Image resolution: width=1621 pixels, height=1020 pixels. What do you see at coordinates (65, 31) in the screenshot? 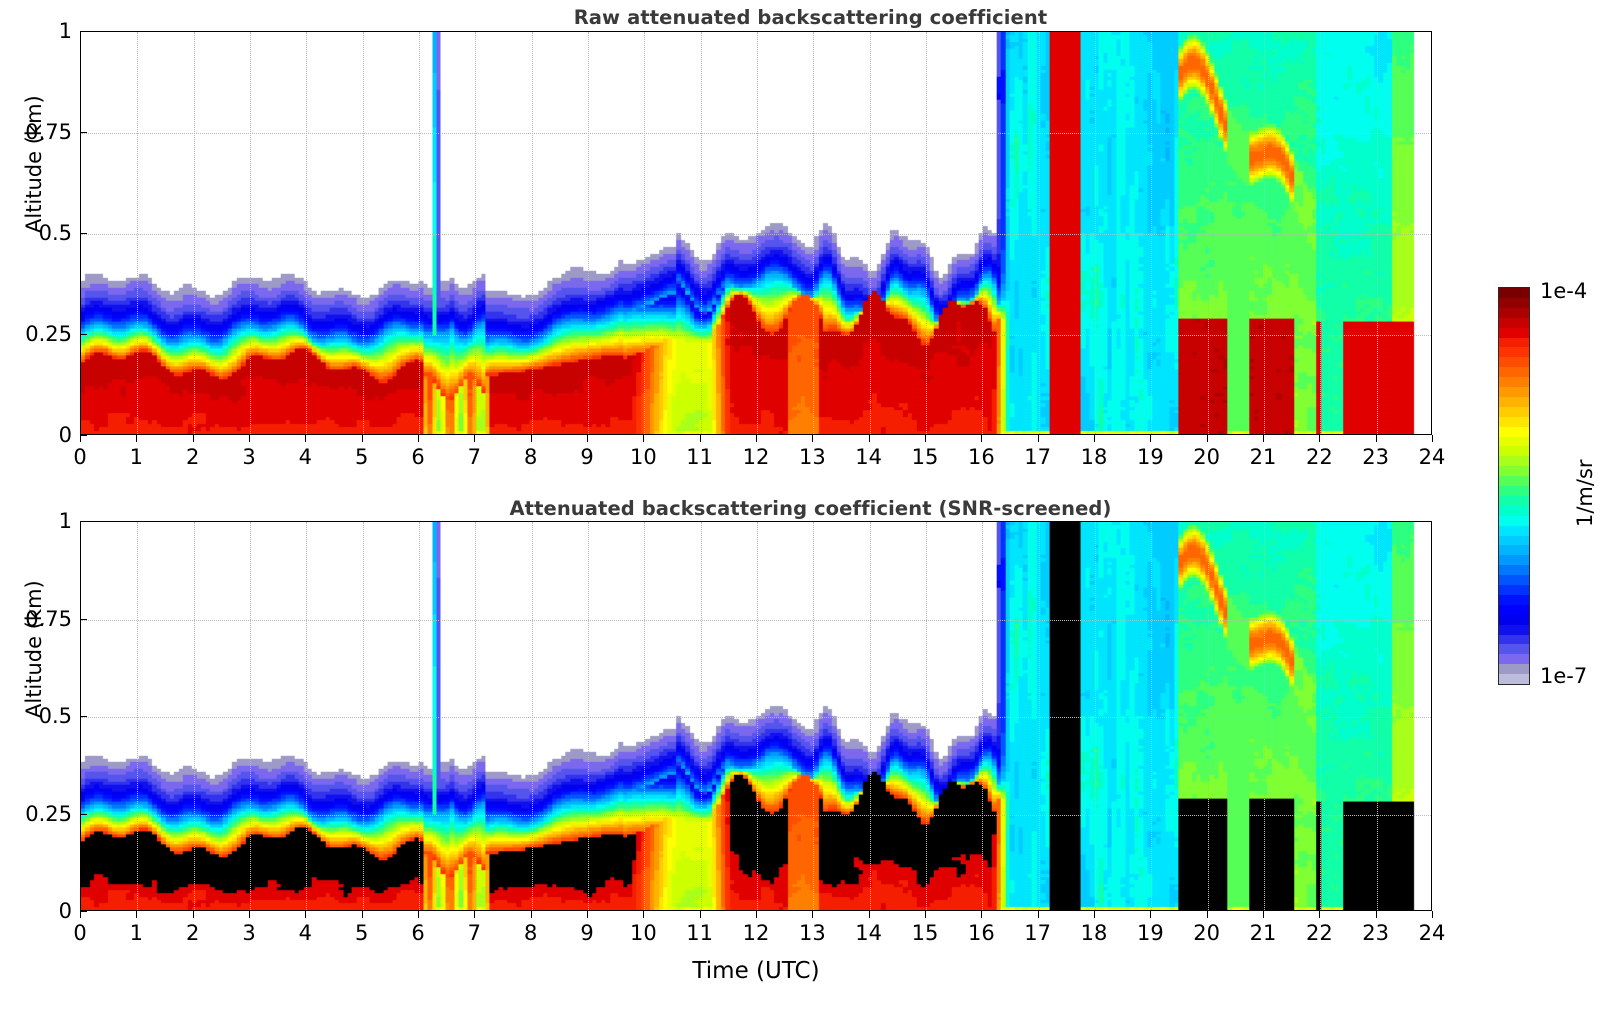
I see `y-tick-label: 1` at bounding box center [65, 31].